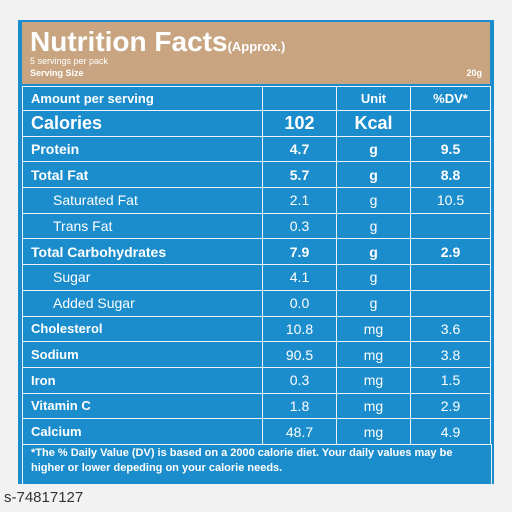 The height and width of the screenshot is (512, 512). Describe the element at coordinates (129, 41) in the screenshot. I see `title-text: Nutrition Facts` at that location.